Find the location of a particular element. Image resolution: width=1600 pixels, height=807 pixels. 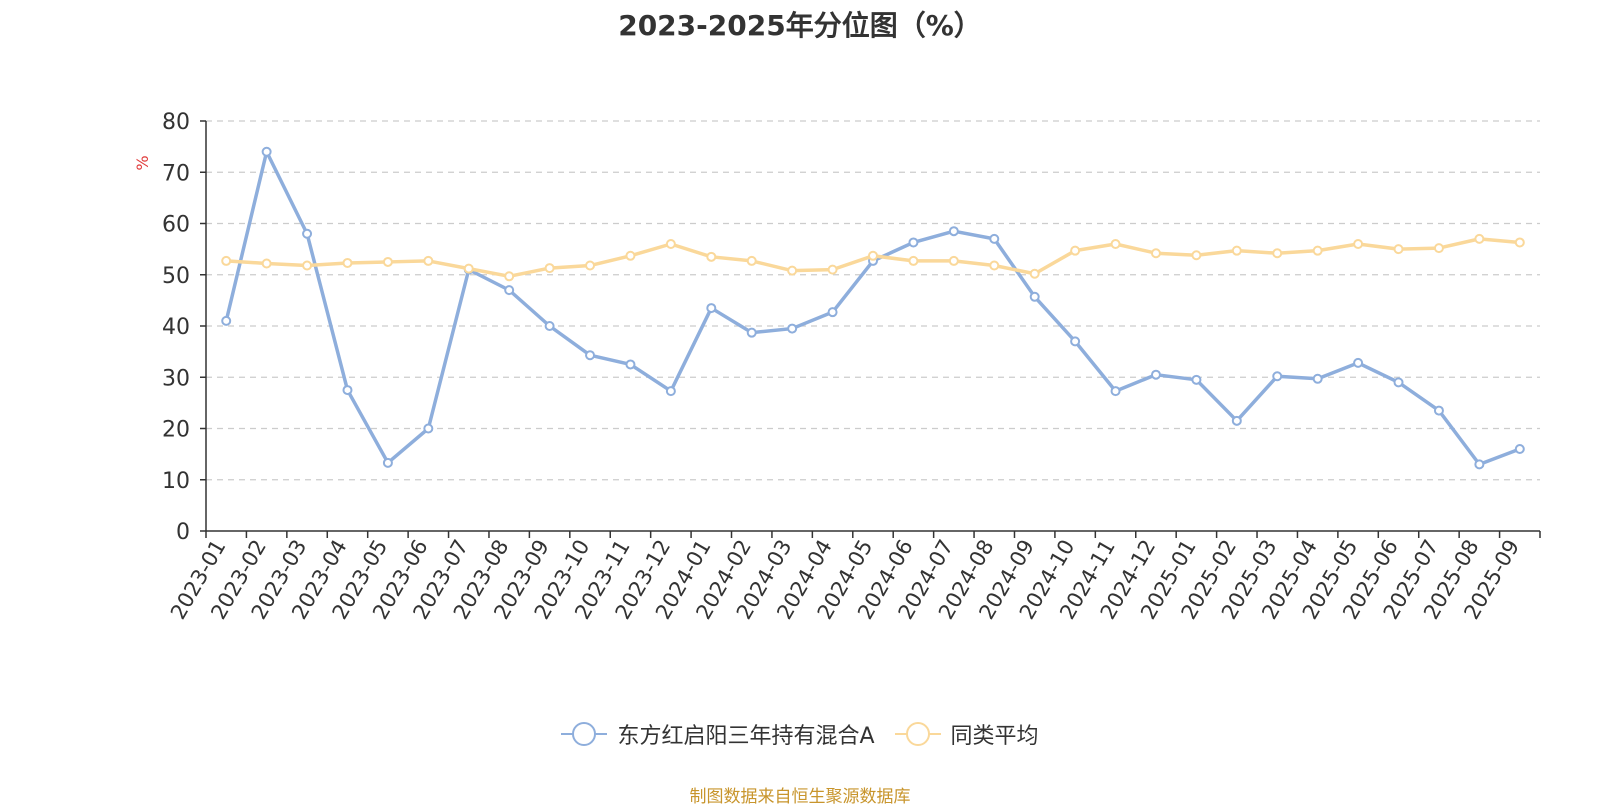

y-tick-label: 70 is located at coordinates (176, 173).